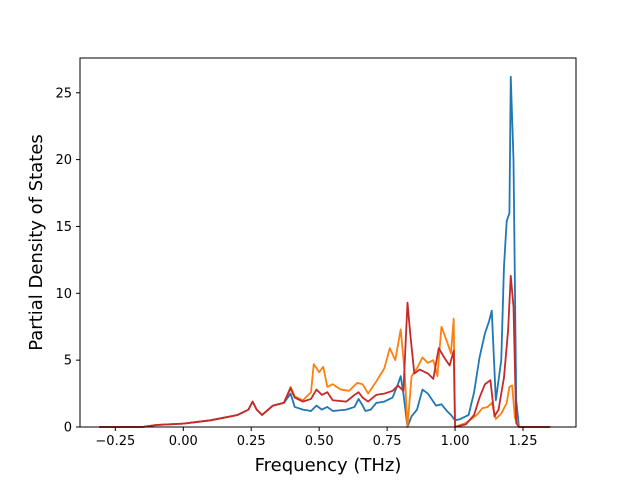  Describe the element at coordinates (319, 441) in the screenshot. I see `x-tick-label: 0.50` at that location.